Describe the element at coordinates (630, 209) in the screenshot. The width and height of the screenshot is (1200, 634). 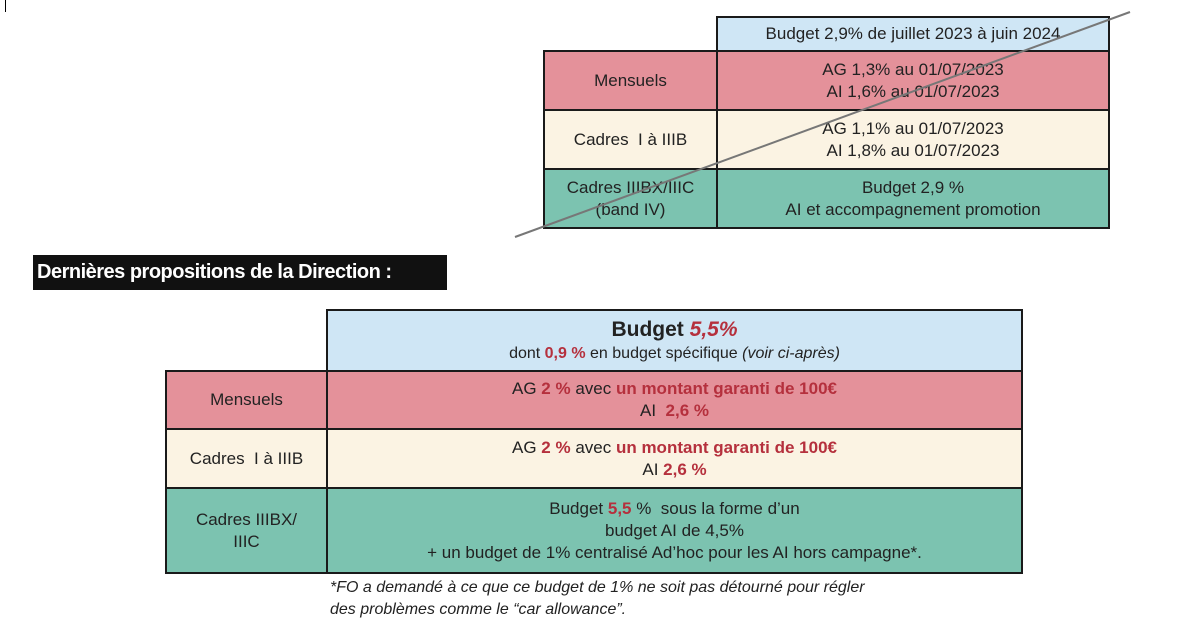
I see `label: (band IV)` at that location.